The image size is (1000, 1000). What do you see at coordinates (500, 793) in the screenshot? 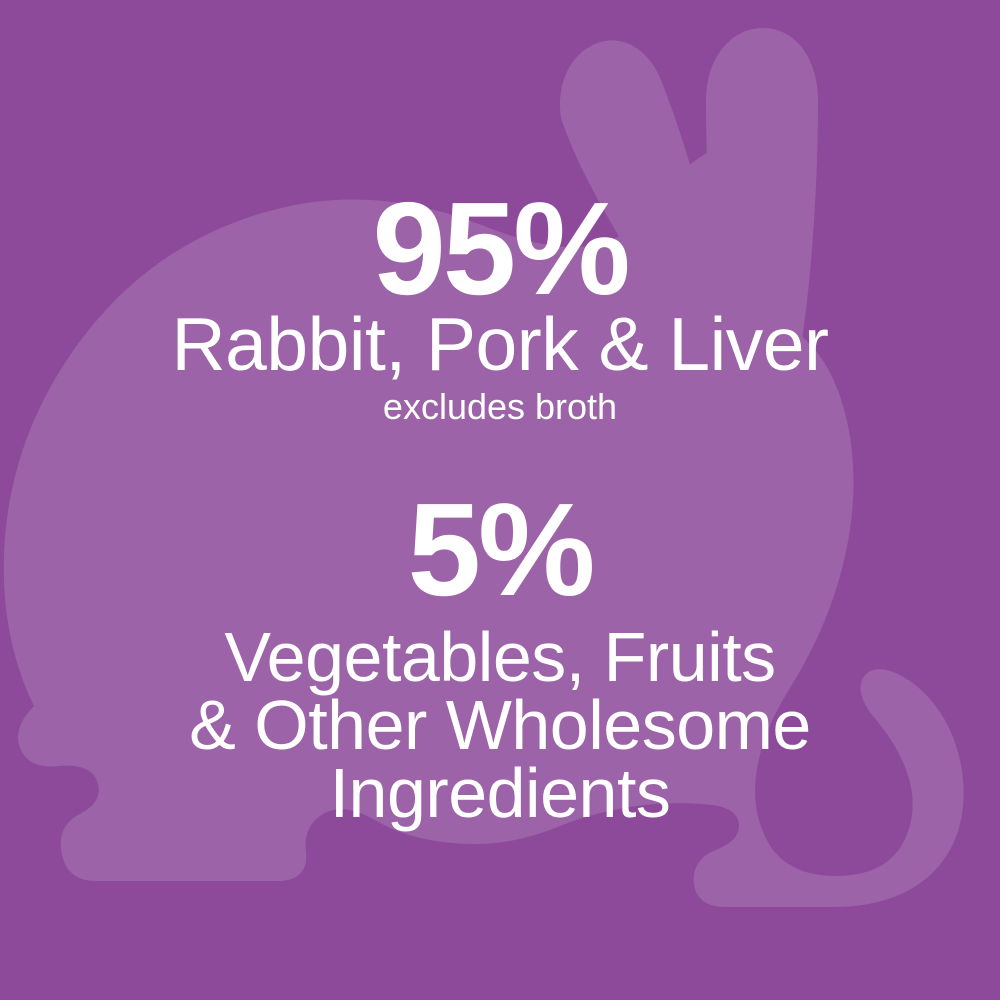
I see `secondary-ingredient-line-3: Ingredients` at bounding box center [500, 793].